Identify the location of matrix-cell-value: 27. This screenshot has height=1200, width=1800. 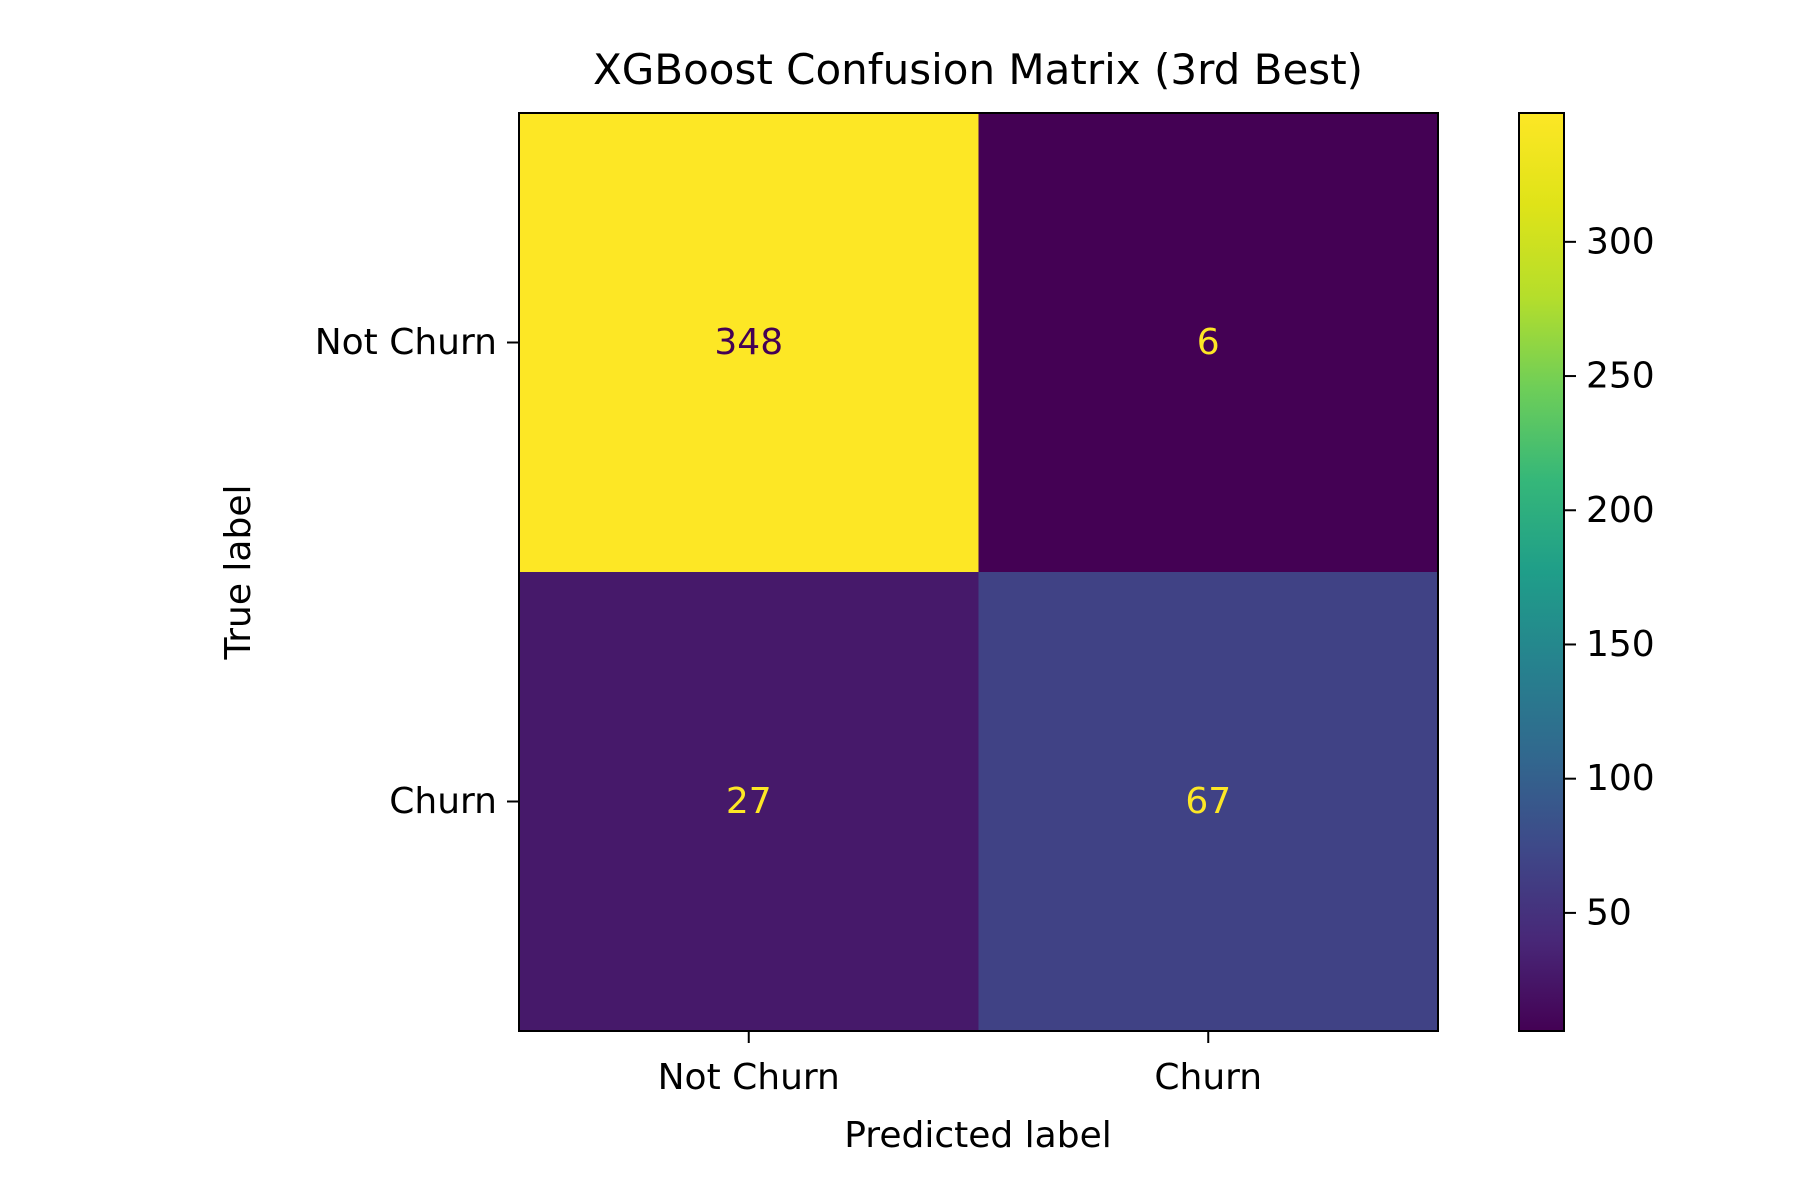
(749, 801).